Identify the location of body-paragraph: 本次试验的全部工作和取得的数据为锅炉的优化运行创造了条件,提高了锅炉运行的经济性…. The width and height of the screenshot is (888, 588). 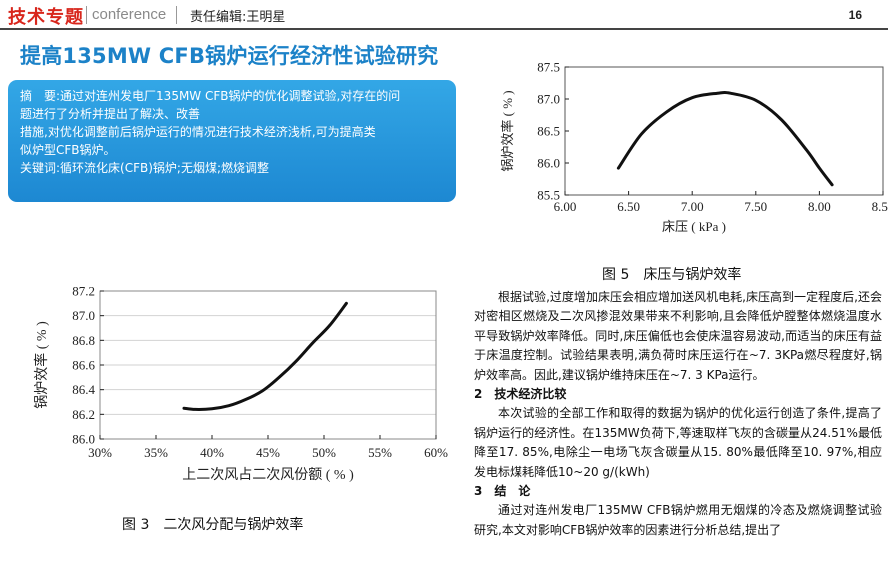
(678, 442).